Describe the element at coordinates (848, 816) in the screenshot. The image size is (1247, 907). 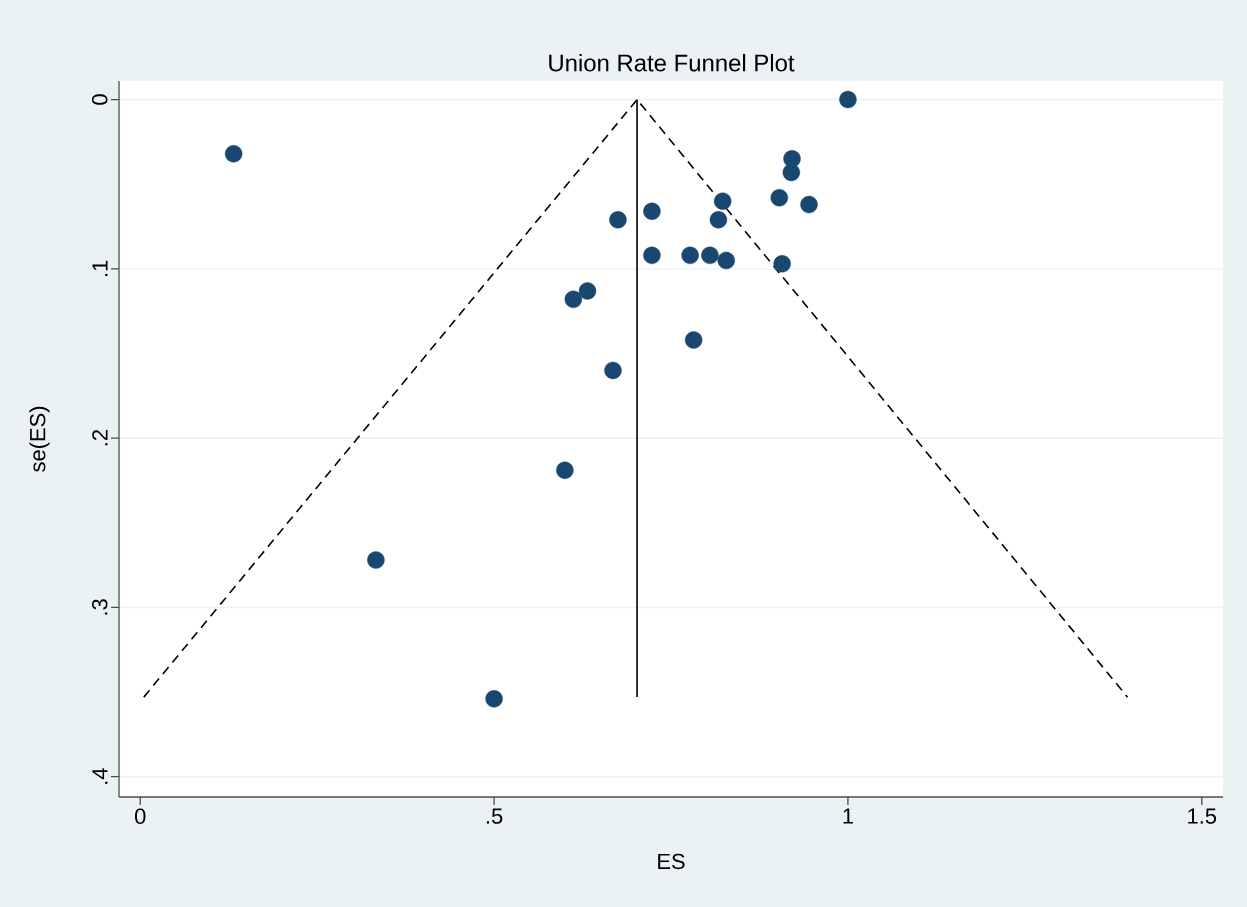
I see `x-tick-label: 1` at that location.